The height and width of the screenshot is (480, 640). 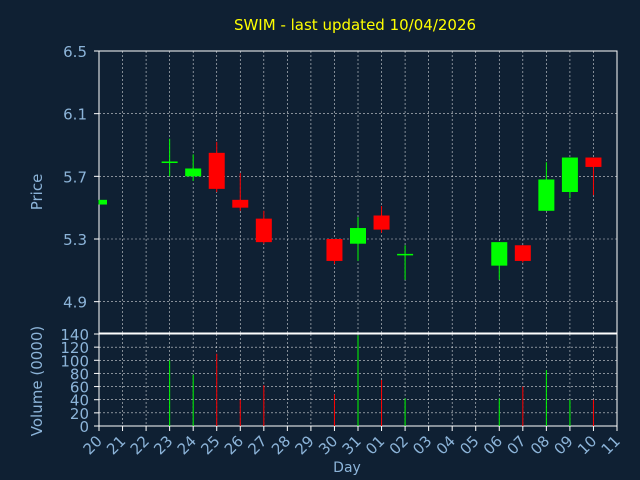 What do you see at coordinates (75, 240) in the screenshot?
I see `price-tick-label: 5.3` at bounding box center [75, 240].